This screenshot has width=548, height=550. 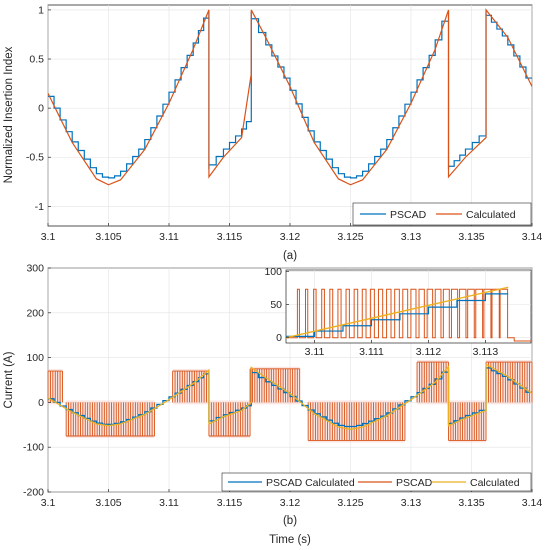 I want to click on plot-a-x-tick-label: 3.11, so click(x=169, y=237).